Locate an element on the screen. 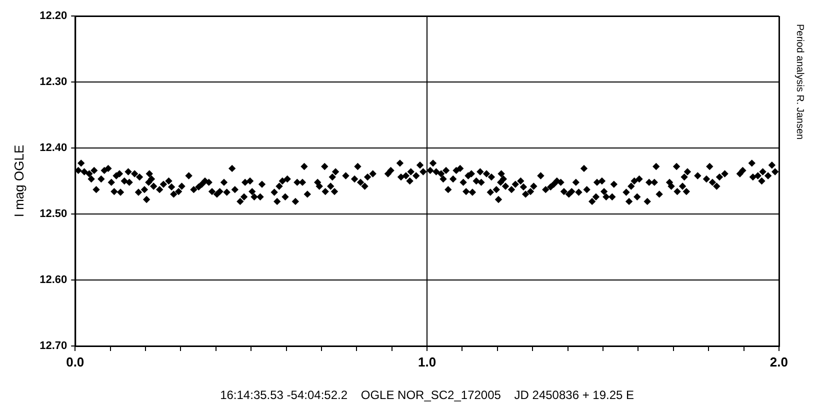 The height and width of the screenshot is (419, 814). y-axis-title: I mag OGLE is located at coordinates (18, 181).